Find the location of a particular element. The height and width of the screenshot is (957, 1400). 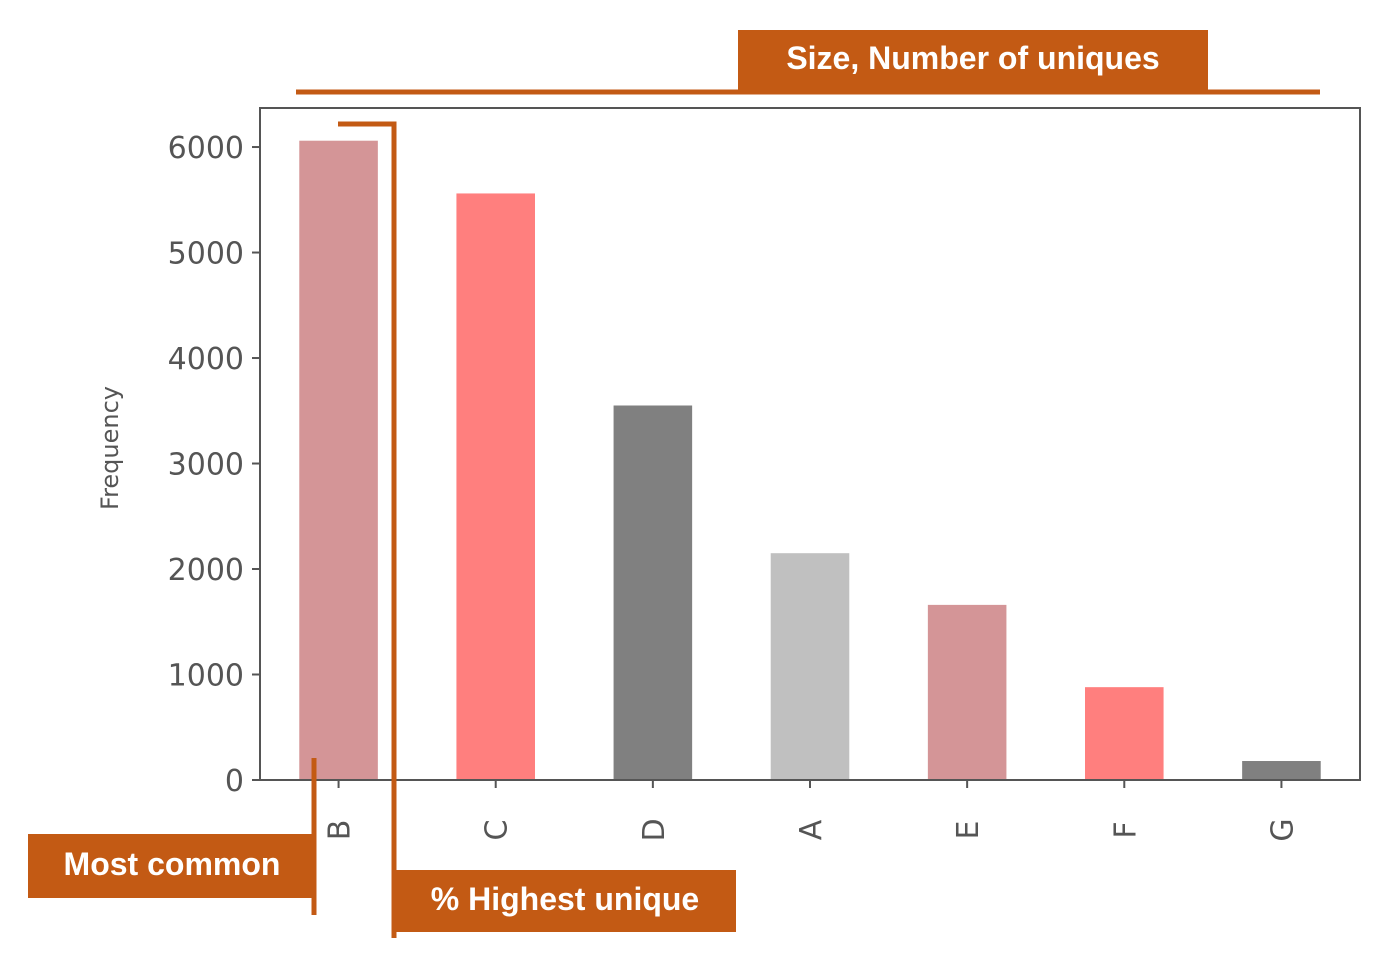

y-axis-ticks: 0 1000 2000 3000 4000 5000 6000 is located at coordinates (214, 465).